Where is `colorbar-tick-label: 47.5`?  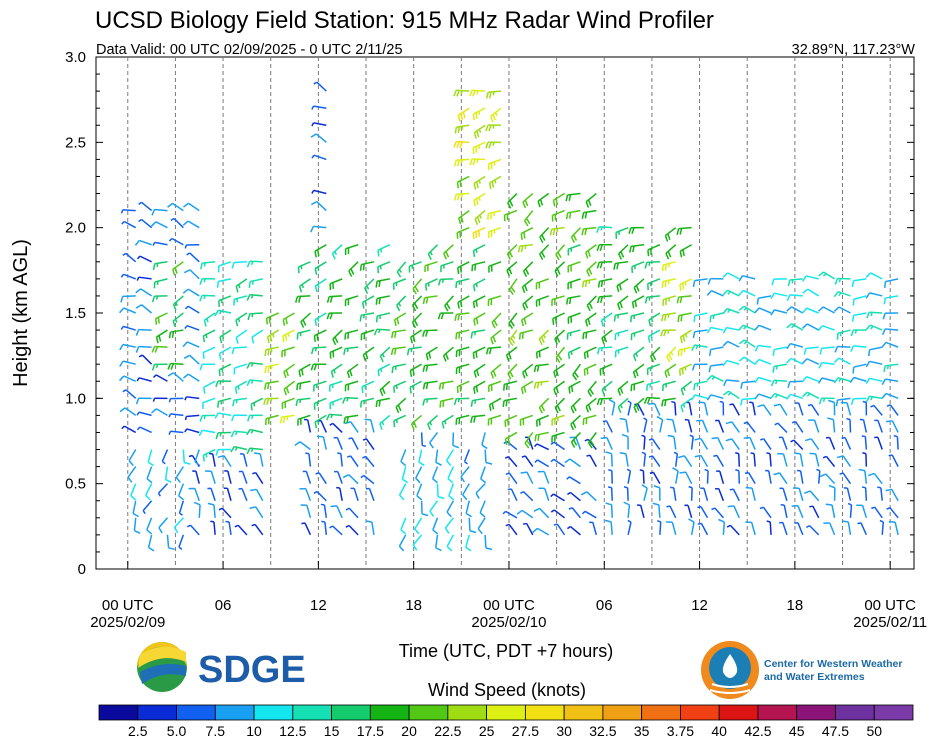 colorbar-tick-label: 47.5 is located at coordinates (835, 731).